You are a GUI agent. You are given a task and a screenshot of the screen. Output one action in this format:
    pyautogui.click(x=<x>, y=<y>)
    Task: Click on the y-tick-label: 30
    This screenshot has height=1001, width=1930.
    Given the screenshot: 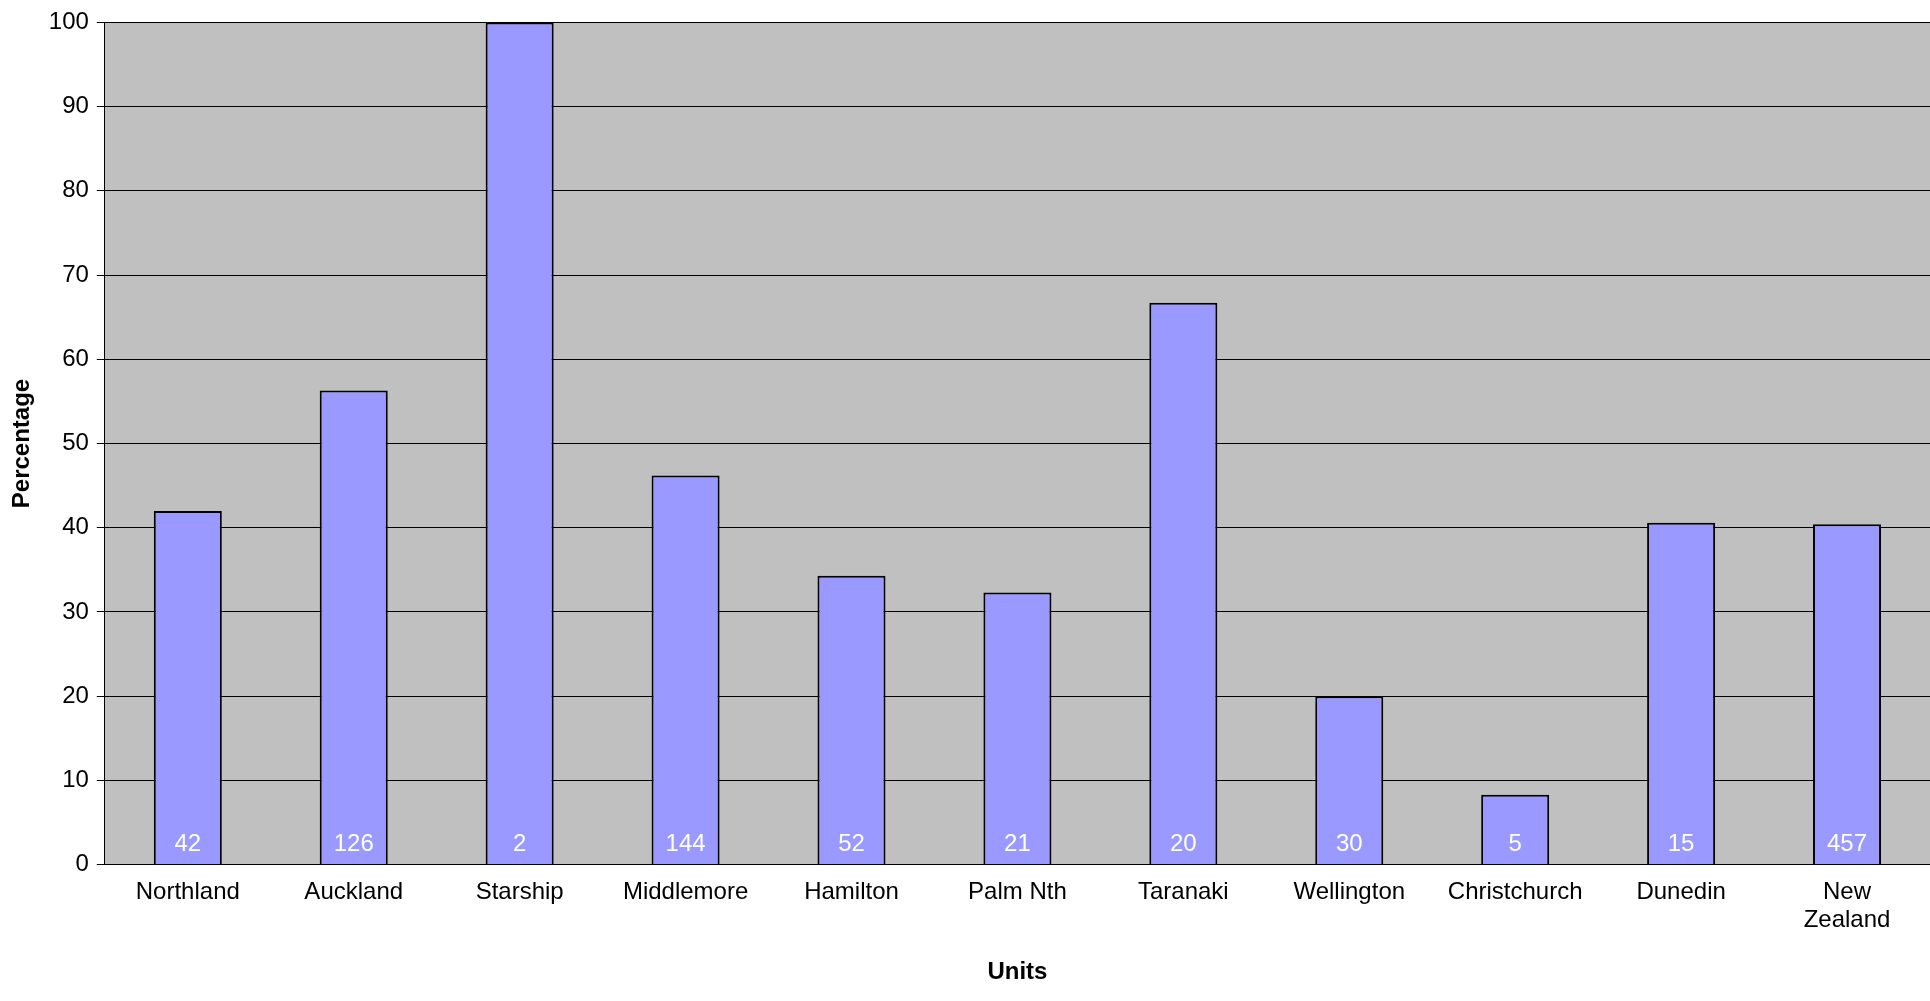 What is the action you would take?
    pyautogui.click(x=75, y=610)
    